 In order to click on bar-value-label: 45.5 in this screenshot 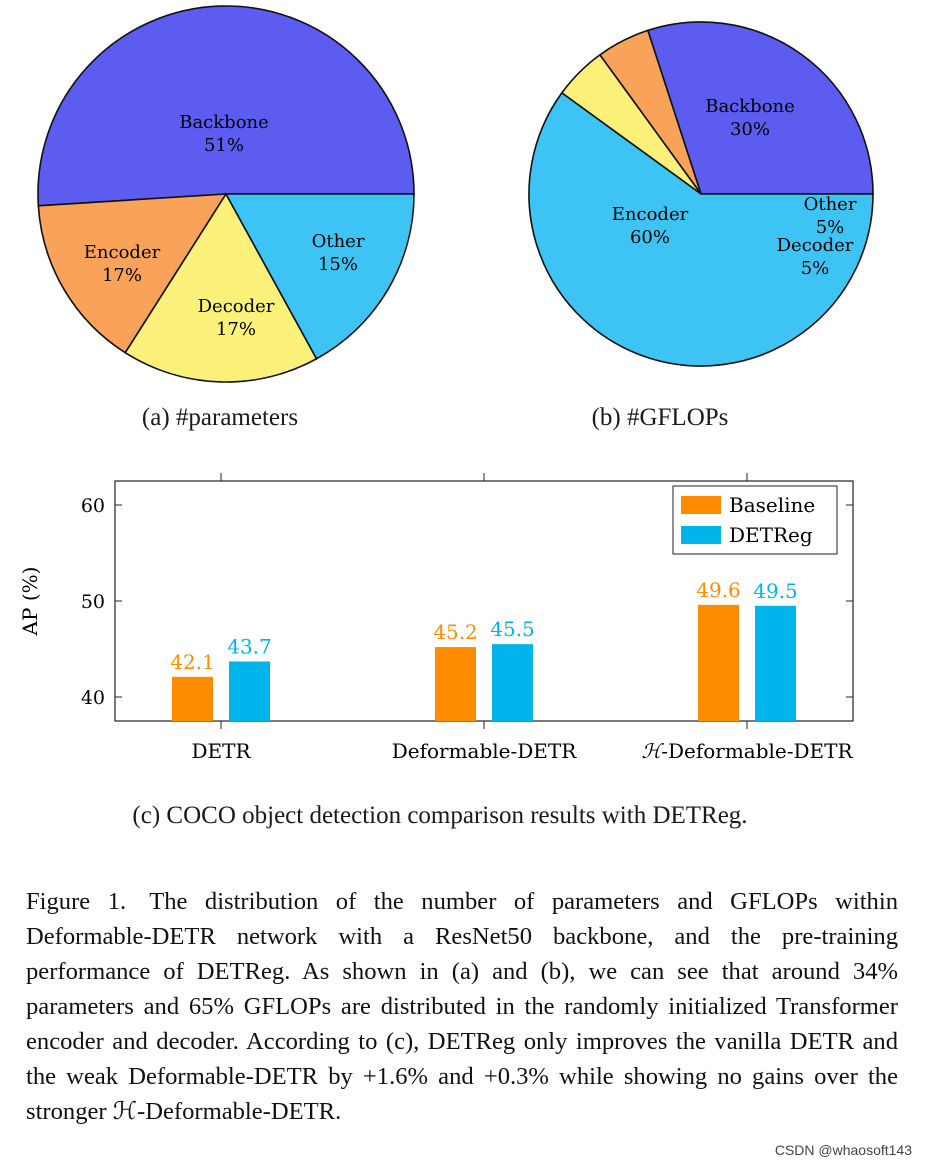, I will do `click(512, 629)`.